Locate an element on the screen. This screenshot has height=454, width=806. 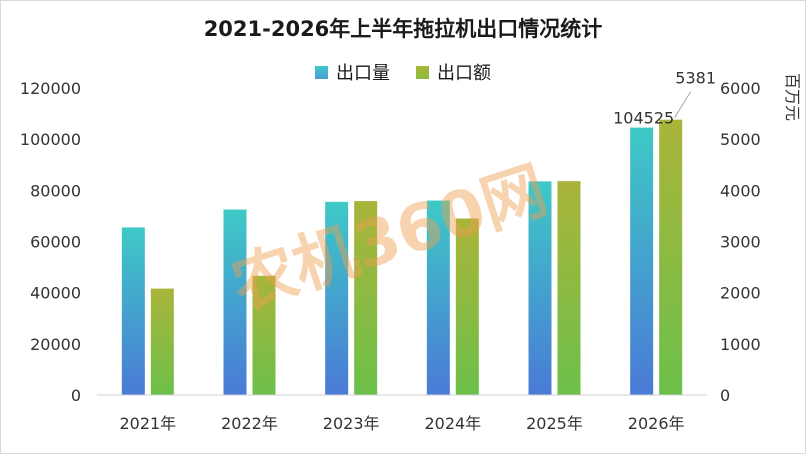
legend-swatch-export-value is located at coordinates (422, 72).